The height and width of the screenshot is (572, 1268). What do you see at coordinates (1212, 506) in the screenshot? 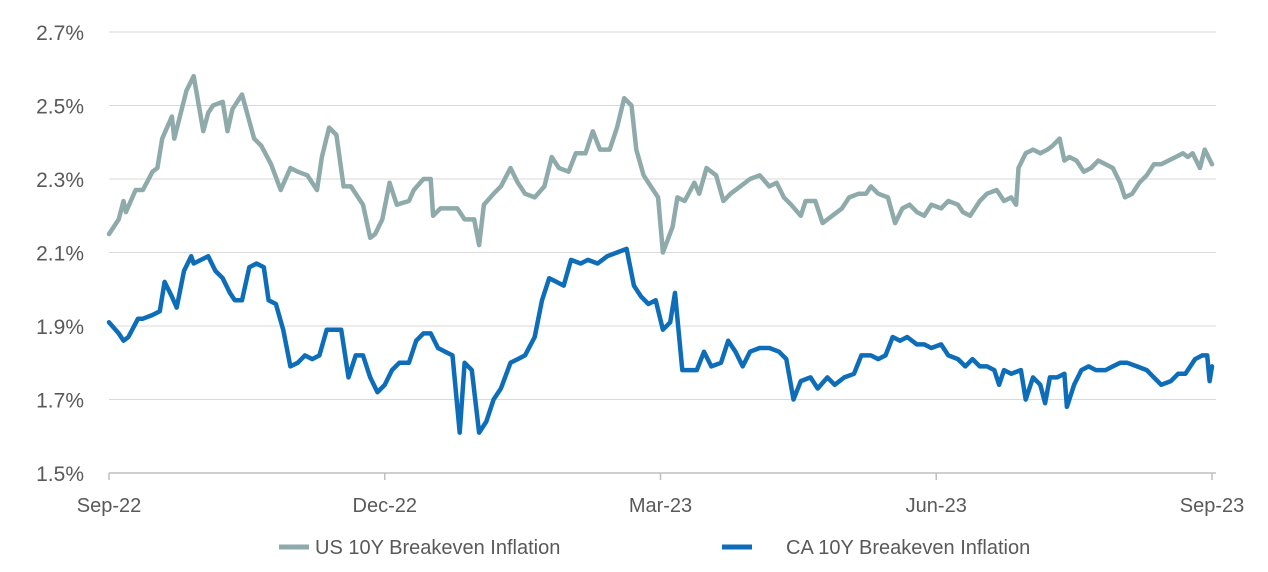
I see `x-tick-label: Sep-23` at bounding box center [1212, 506].